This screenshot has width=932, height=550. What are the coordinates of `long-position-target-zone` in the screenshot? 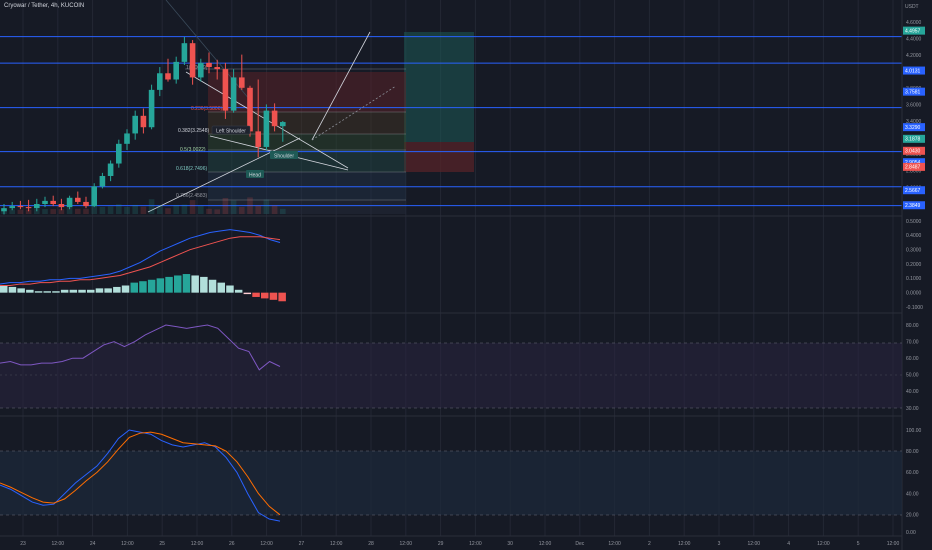 It's located at (439, 87).